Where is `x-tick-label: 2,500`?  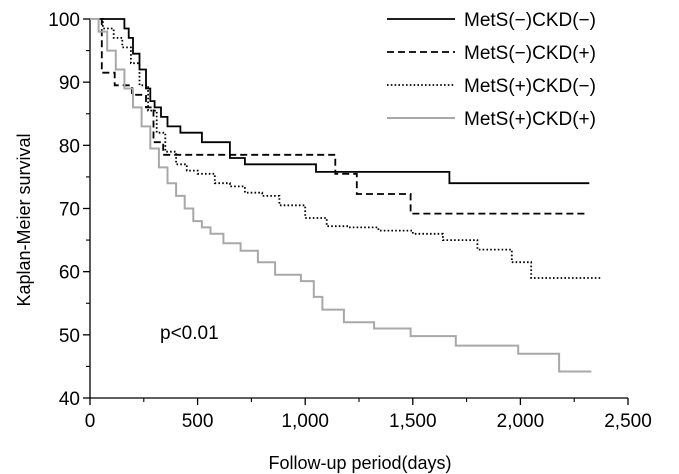
x-tick-label: 2,500 is located at coordinates (628, 421).